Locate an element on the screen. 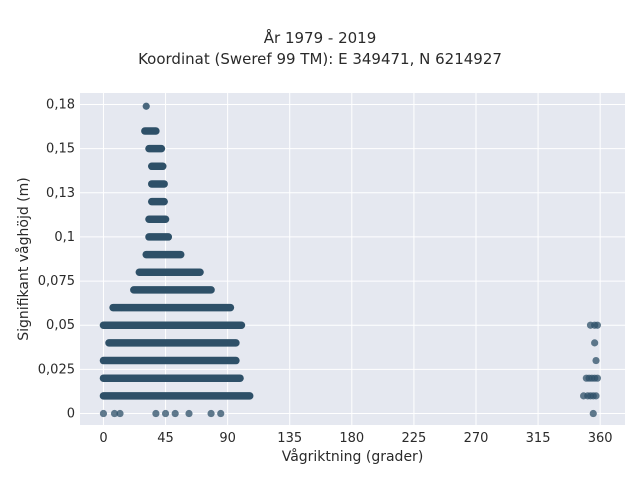 The width and height of the screenshot is (640, 480). x-tick-label: 90 is located at coordinates (227, 438).